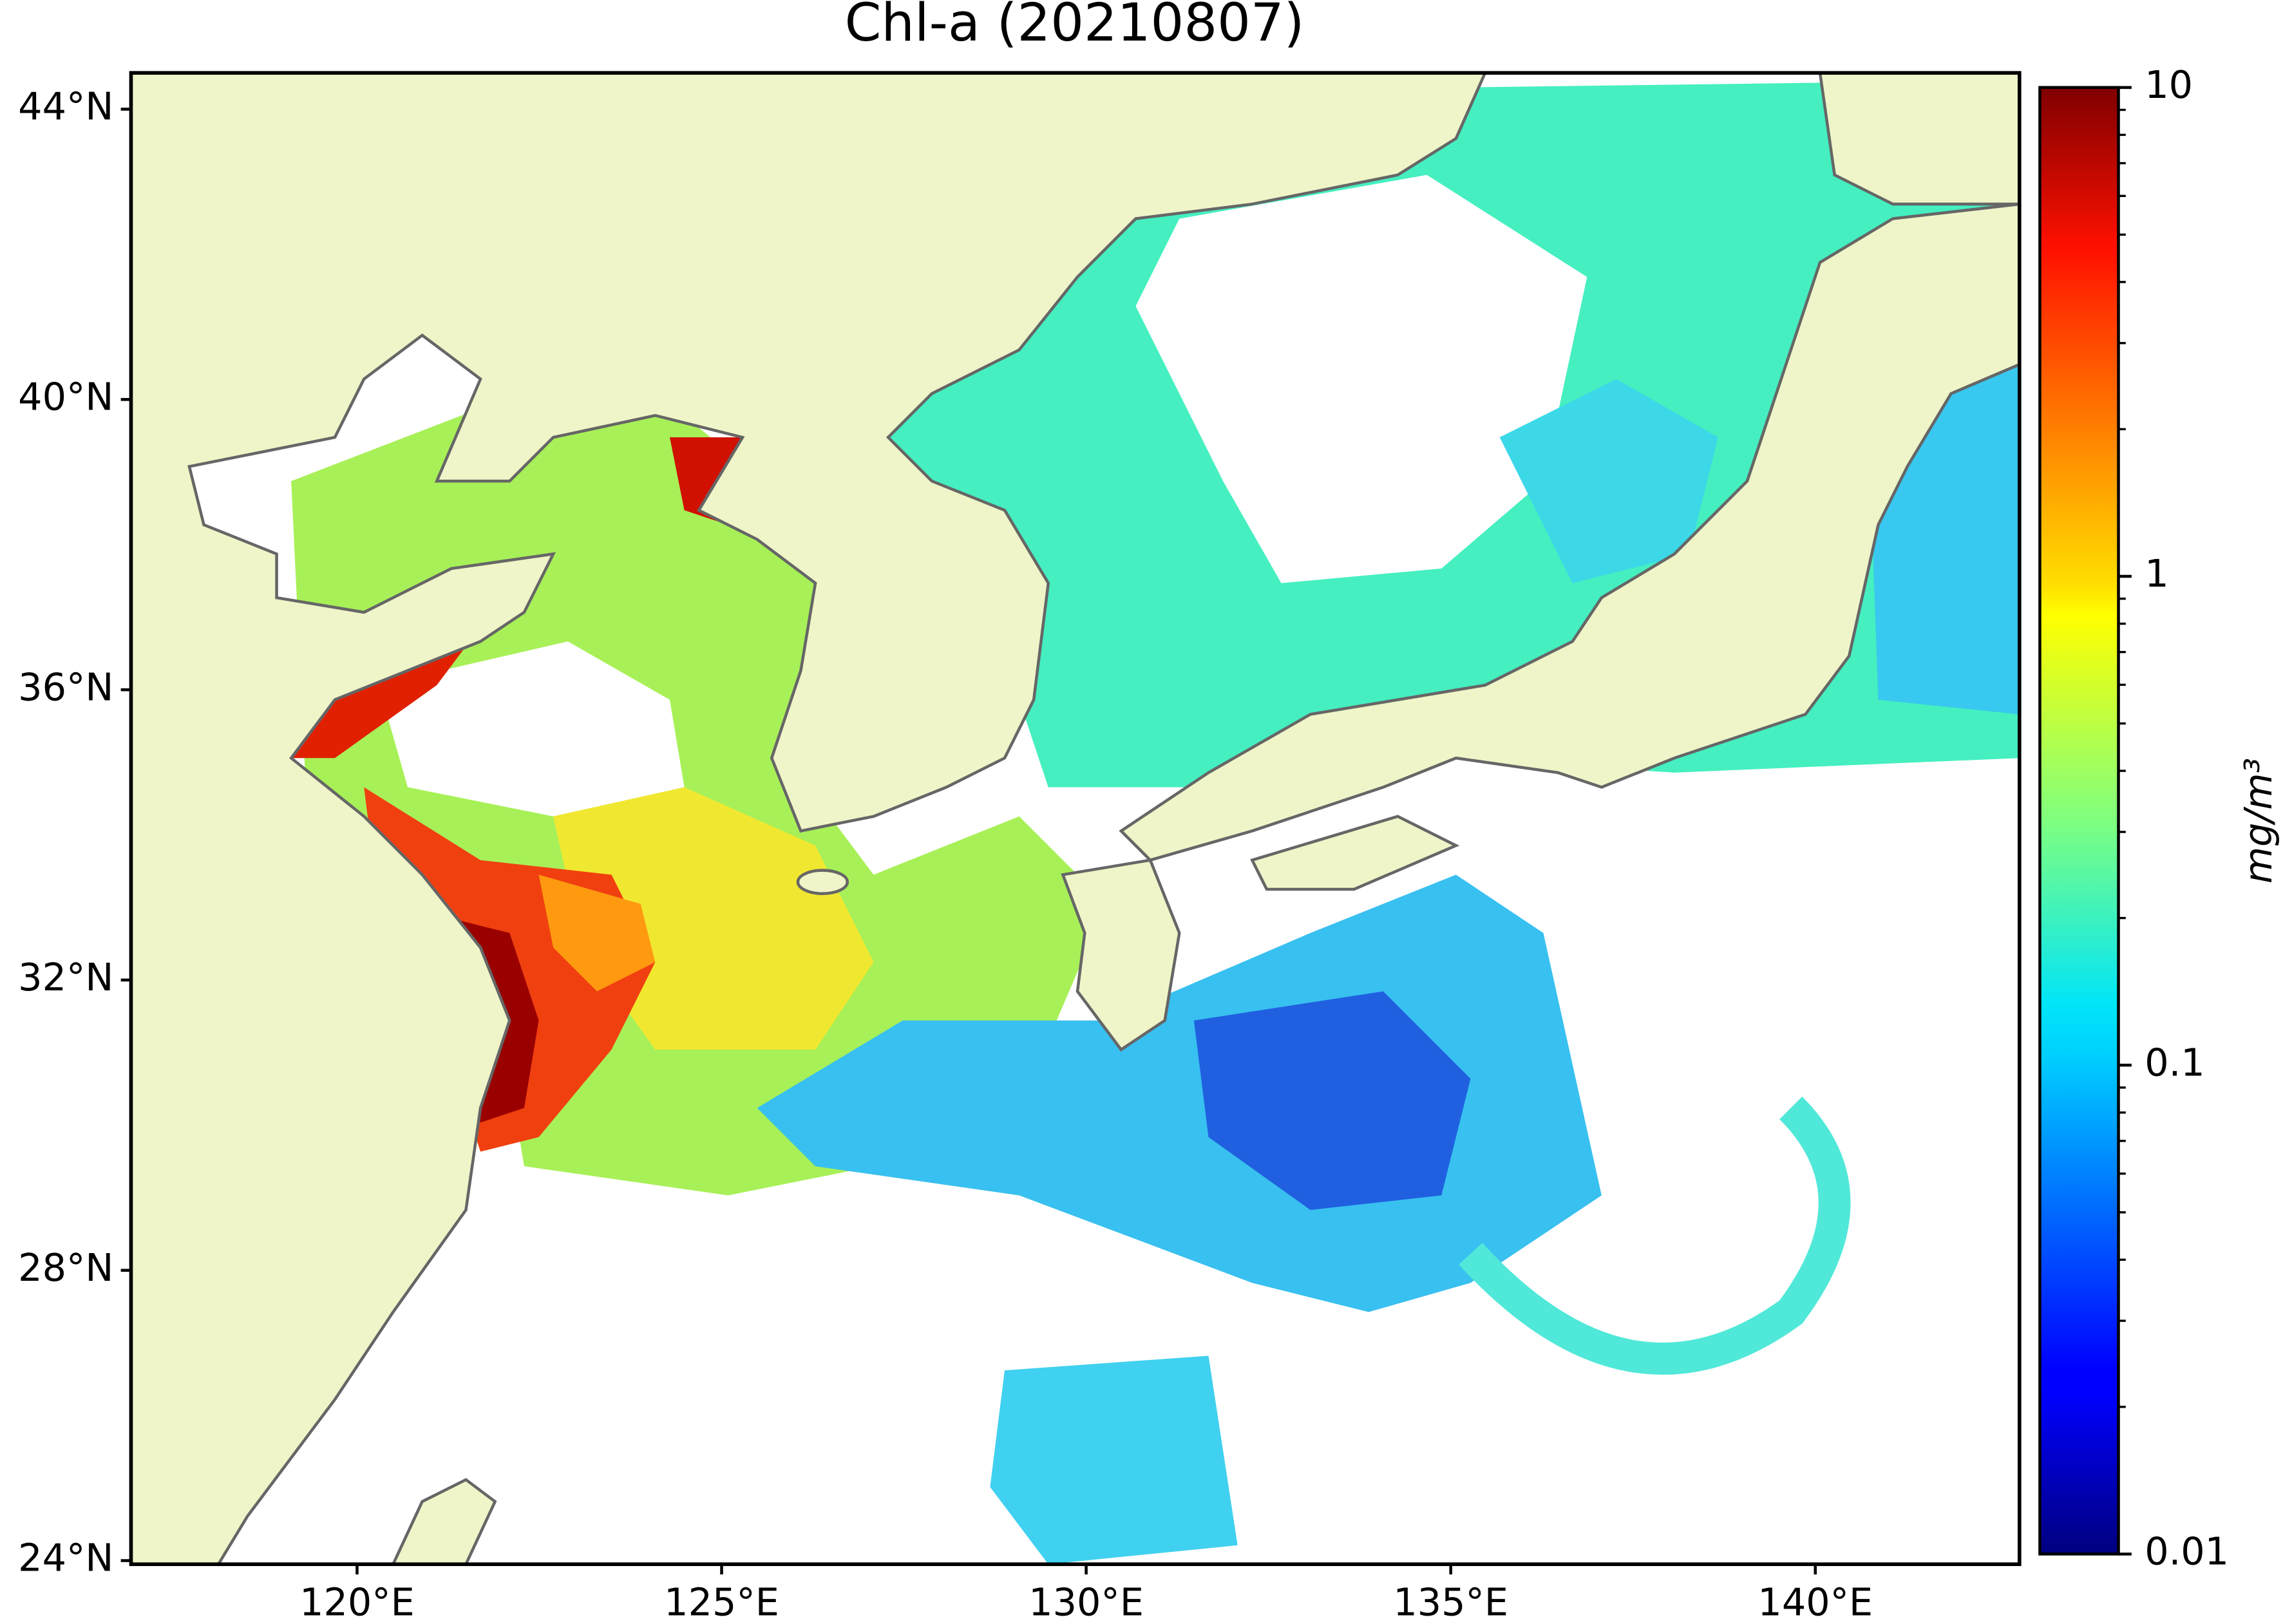 The height and width of the screenshot is (1624, 2283). I want to click on colorbar-tick-label: 1, so click(2156, 574).